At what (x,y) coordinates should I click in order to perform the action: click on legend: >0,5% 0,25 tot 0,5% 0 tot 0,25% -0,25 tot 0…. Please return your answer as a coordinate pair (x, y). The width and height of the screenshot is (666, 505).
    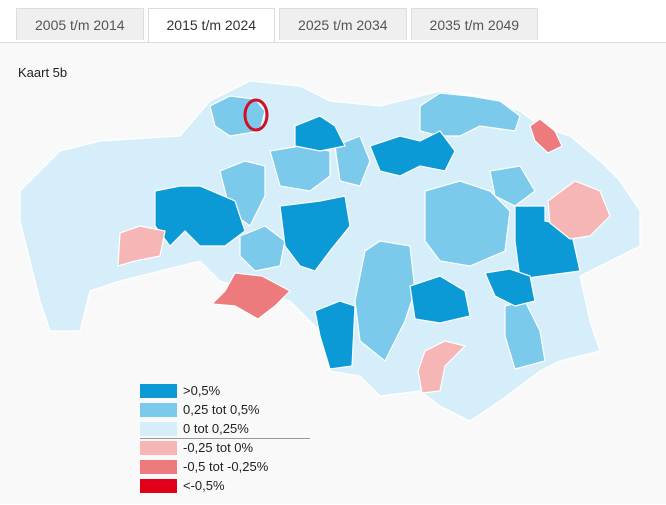
    Looking at the image, I should click on (204, 438).